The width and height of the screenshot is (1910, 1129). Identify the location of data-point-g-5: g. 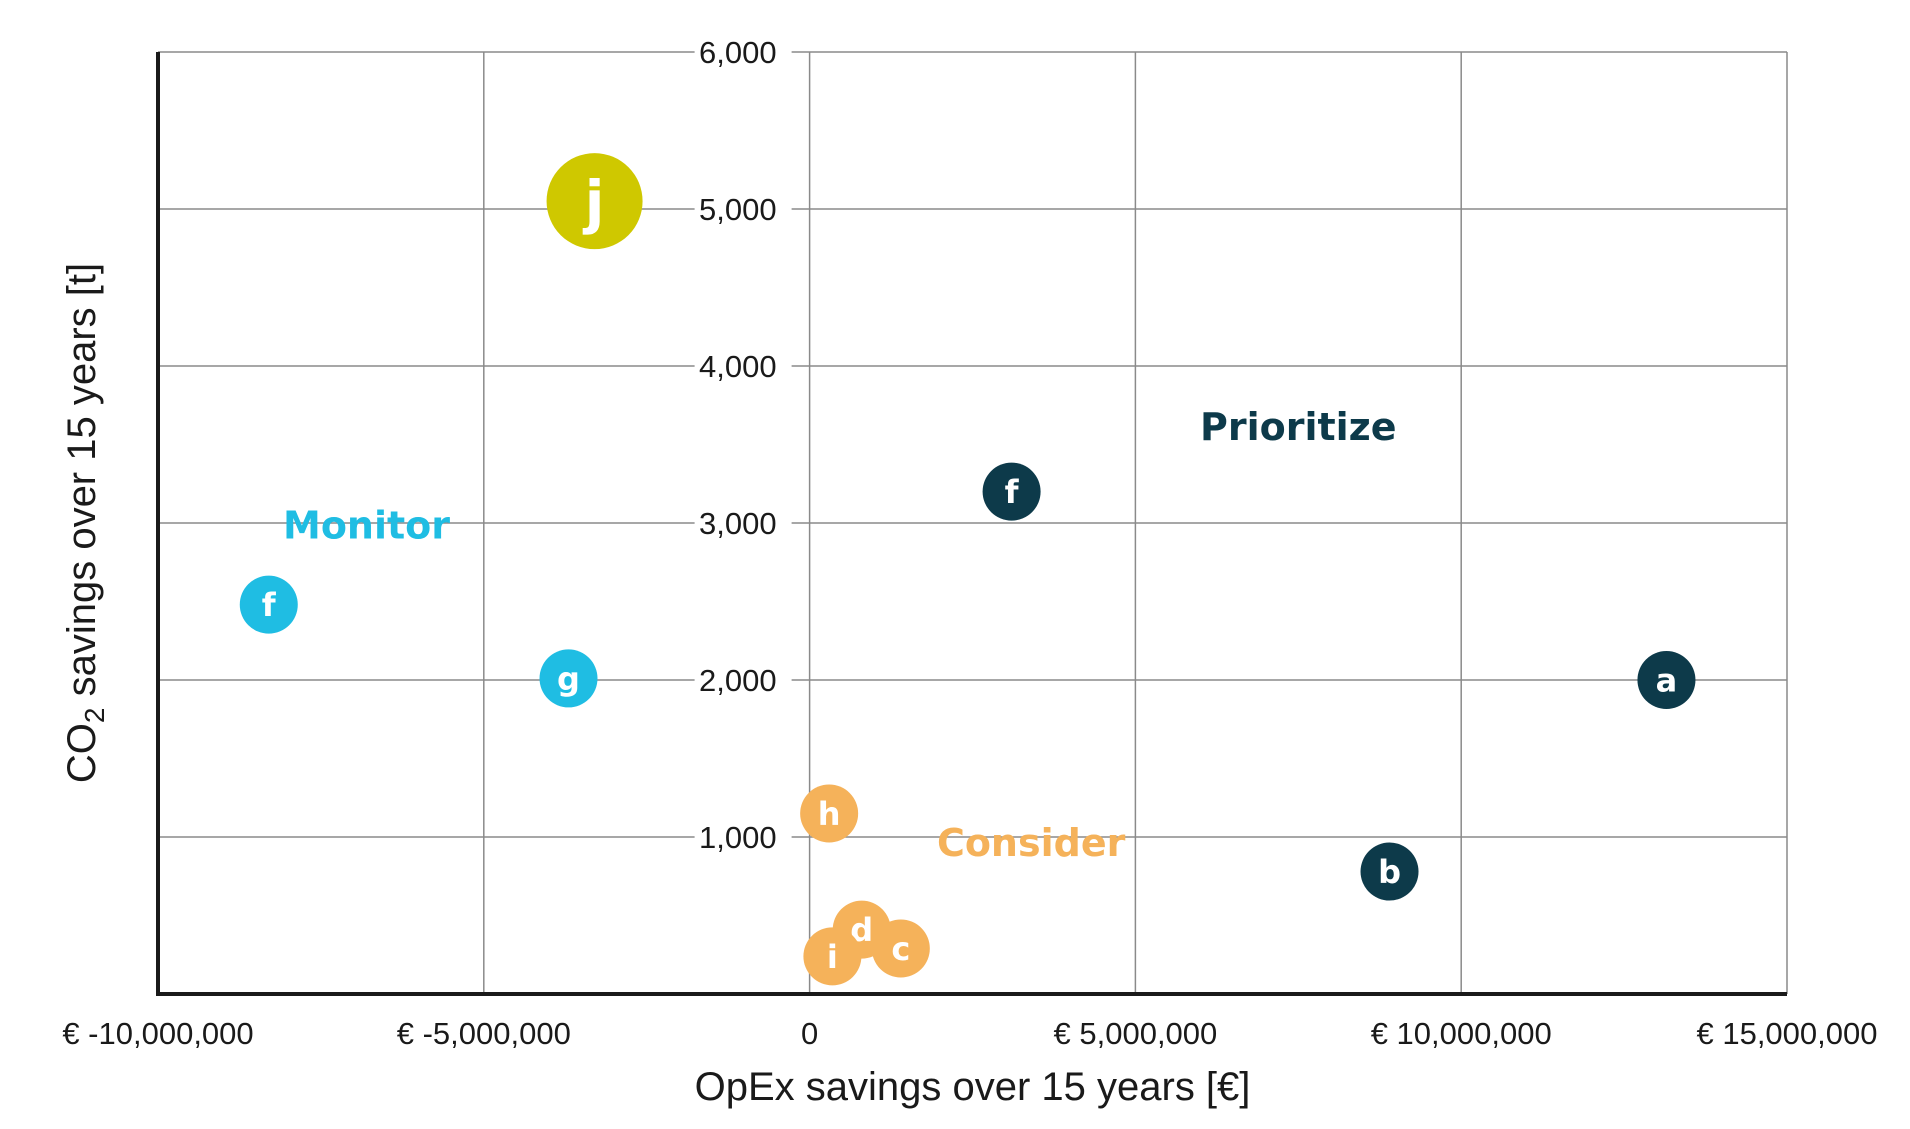
(568, 678).